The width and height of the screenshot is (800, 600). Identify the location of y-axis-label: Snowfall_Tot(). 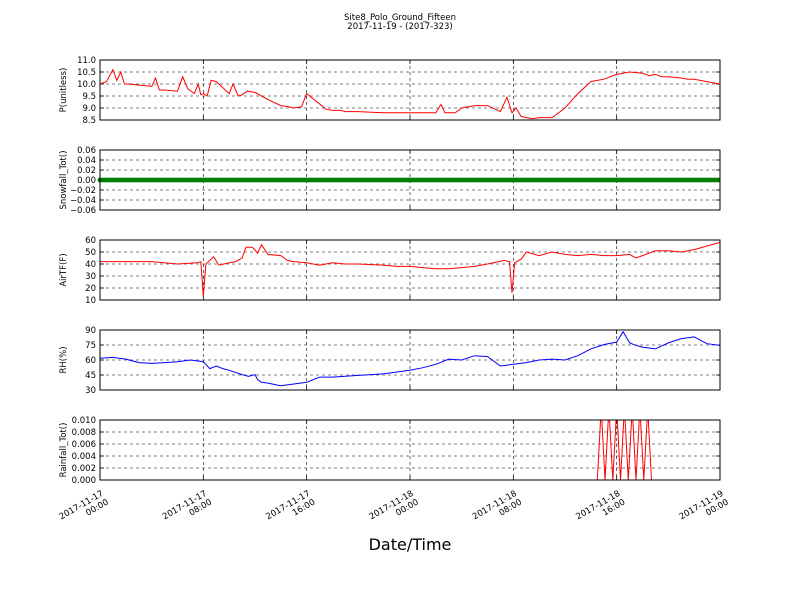
(64, 179).